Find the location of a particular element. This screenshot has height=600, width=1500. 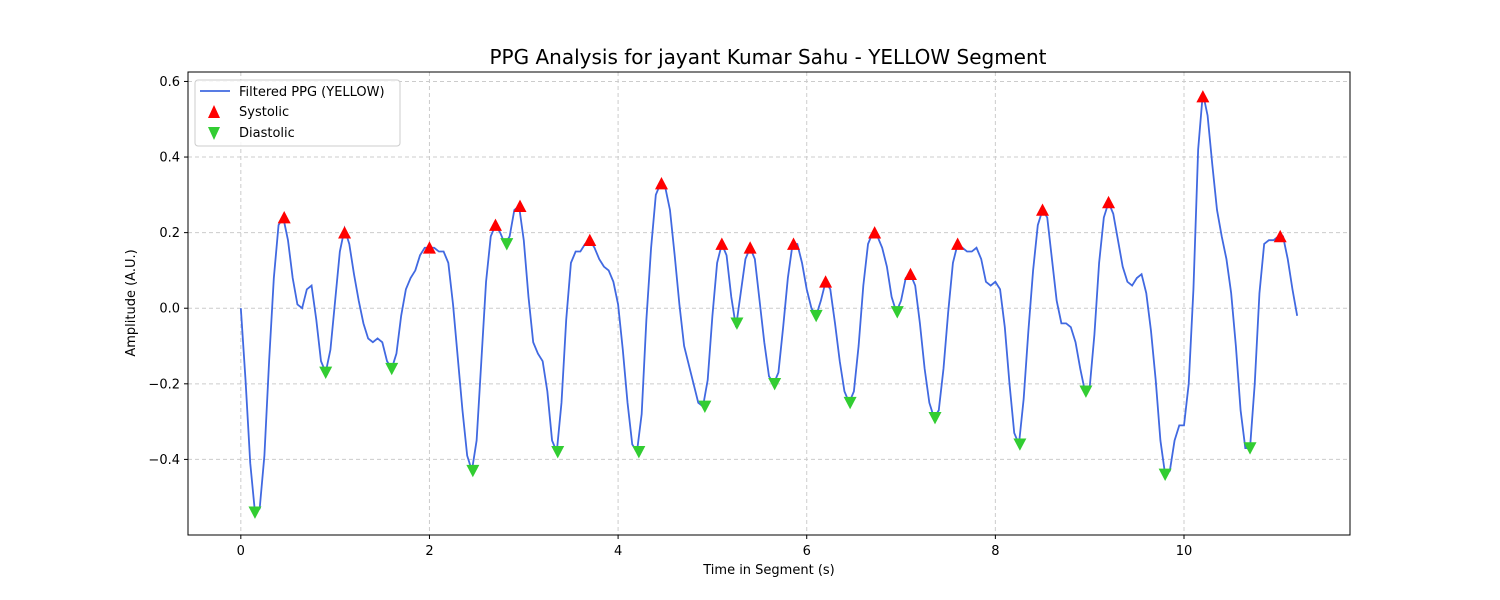

y-axis-ticks: −0.4 −0.2 0.0 0.2 0.4 0.6 is located at coordinates (168, 271).